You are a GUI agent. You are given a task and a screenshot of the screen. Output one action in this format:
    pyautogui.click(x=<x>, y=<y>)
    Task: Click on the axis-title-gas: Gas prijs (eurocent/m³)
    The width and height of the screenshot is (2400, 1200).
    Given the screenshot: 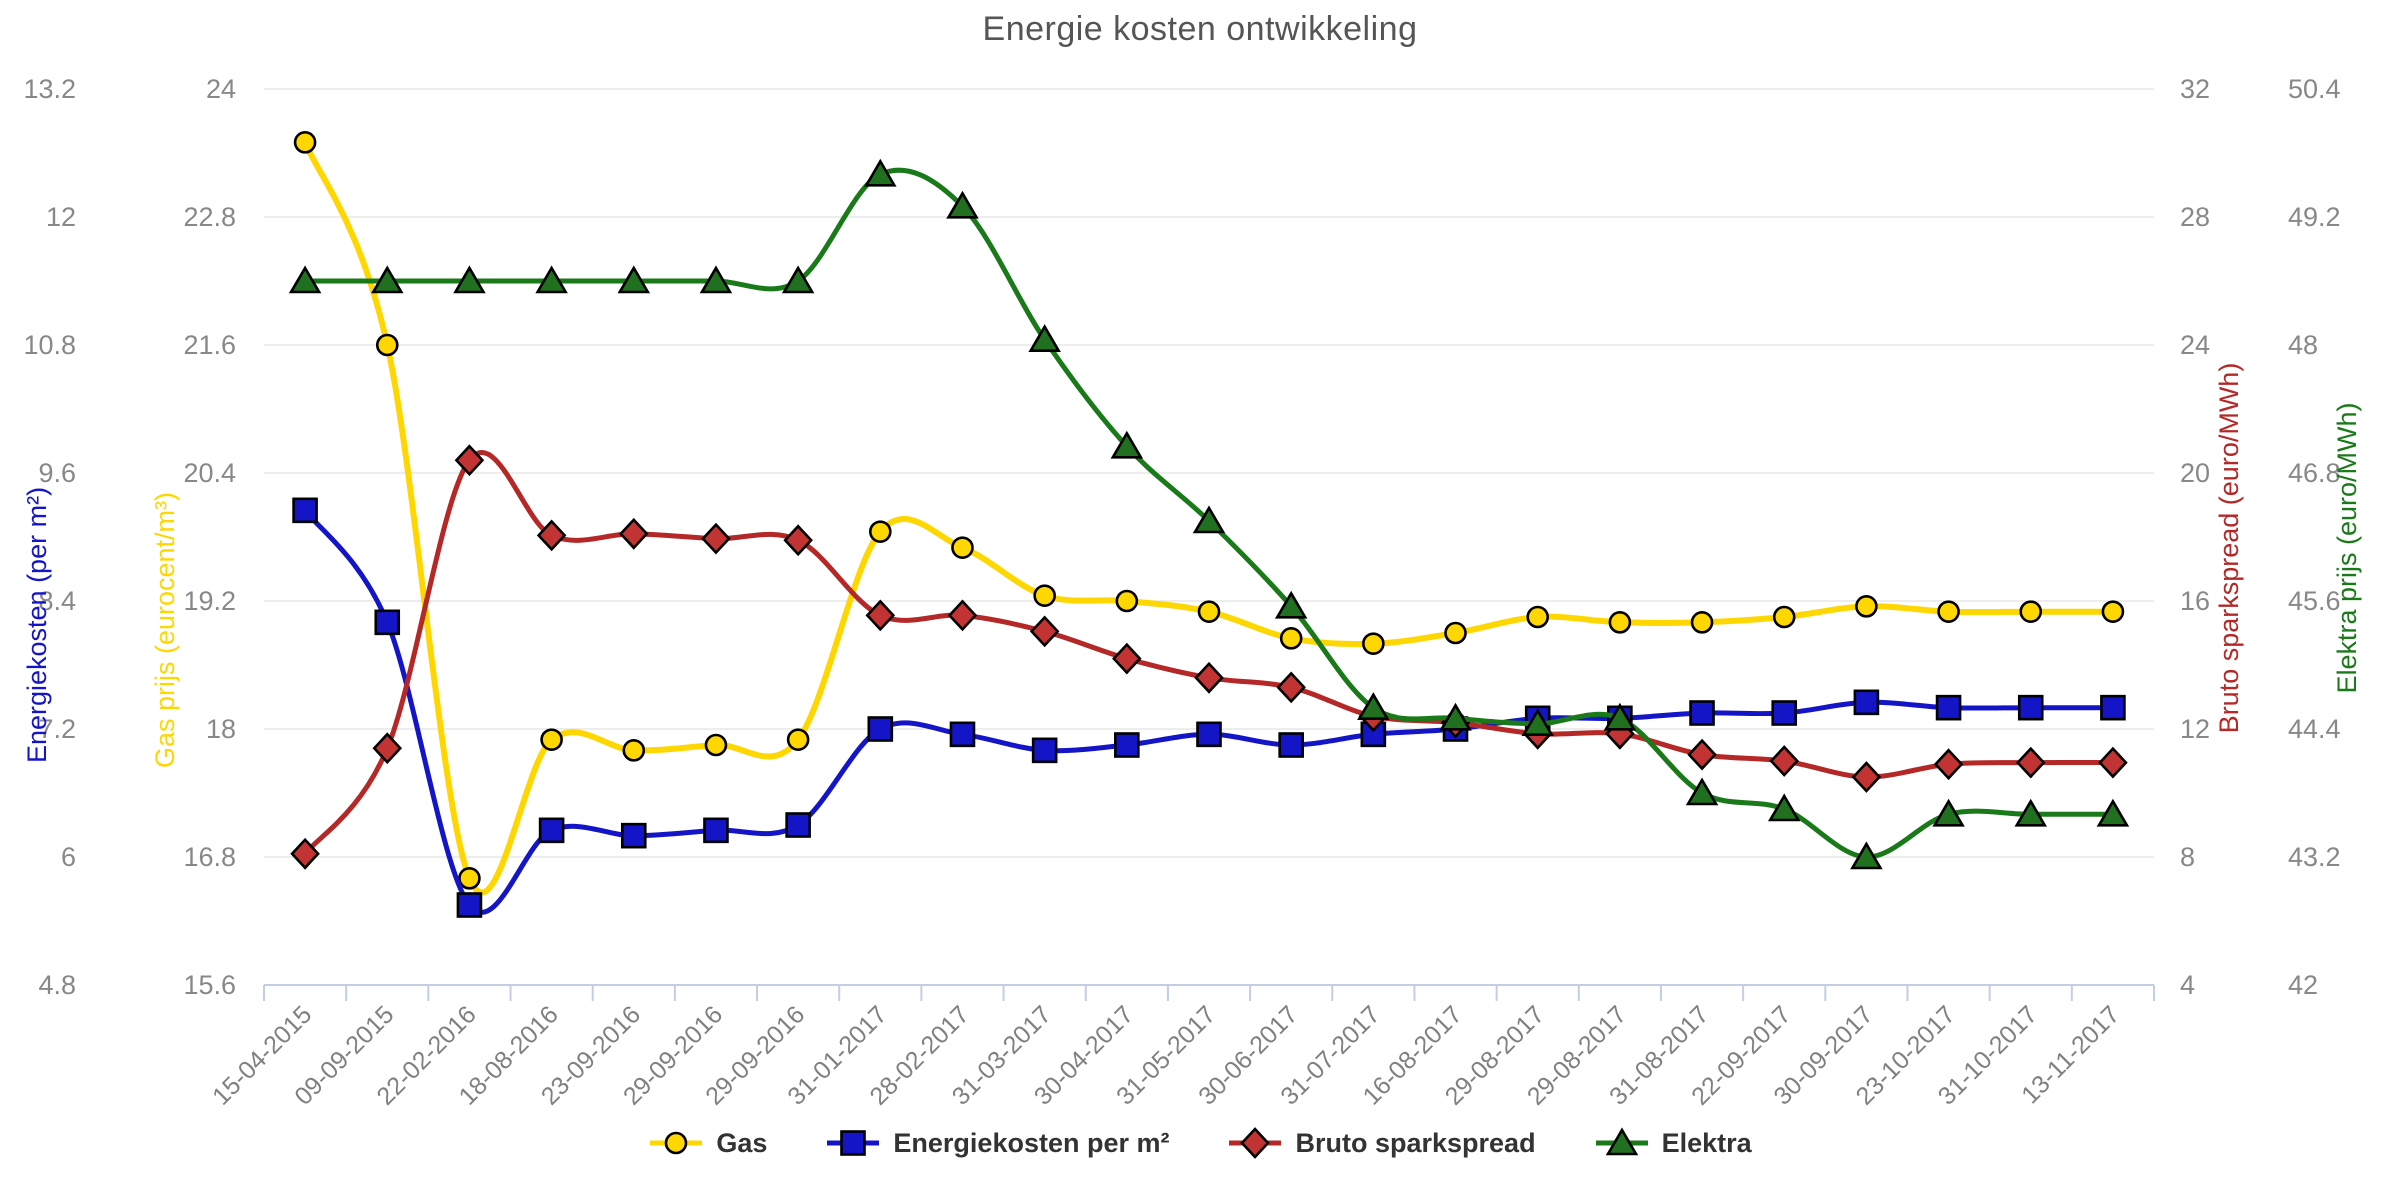 What is the action you would take?
    pyautogui.click(x=165, y=630)
    